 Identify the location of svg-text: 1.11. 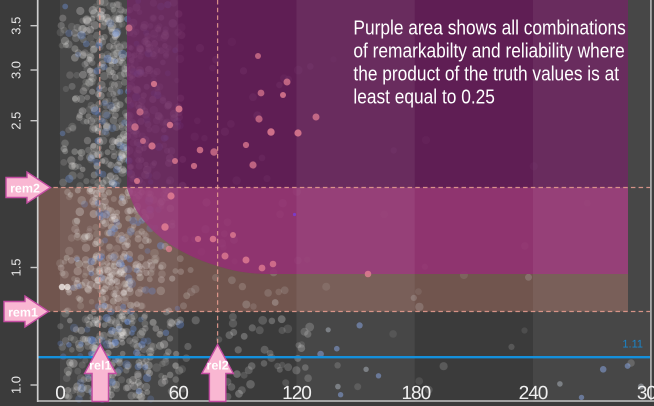
(632, 344).